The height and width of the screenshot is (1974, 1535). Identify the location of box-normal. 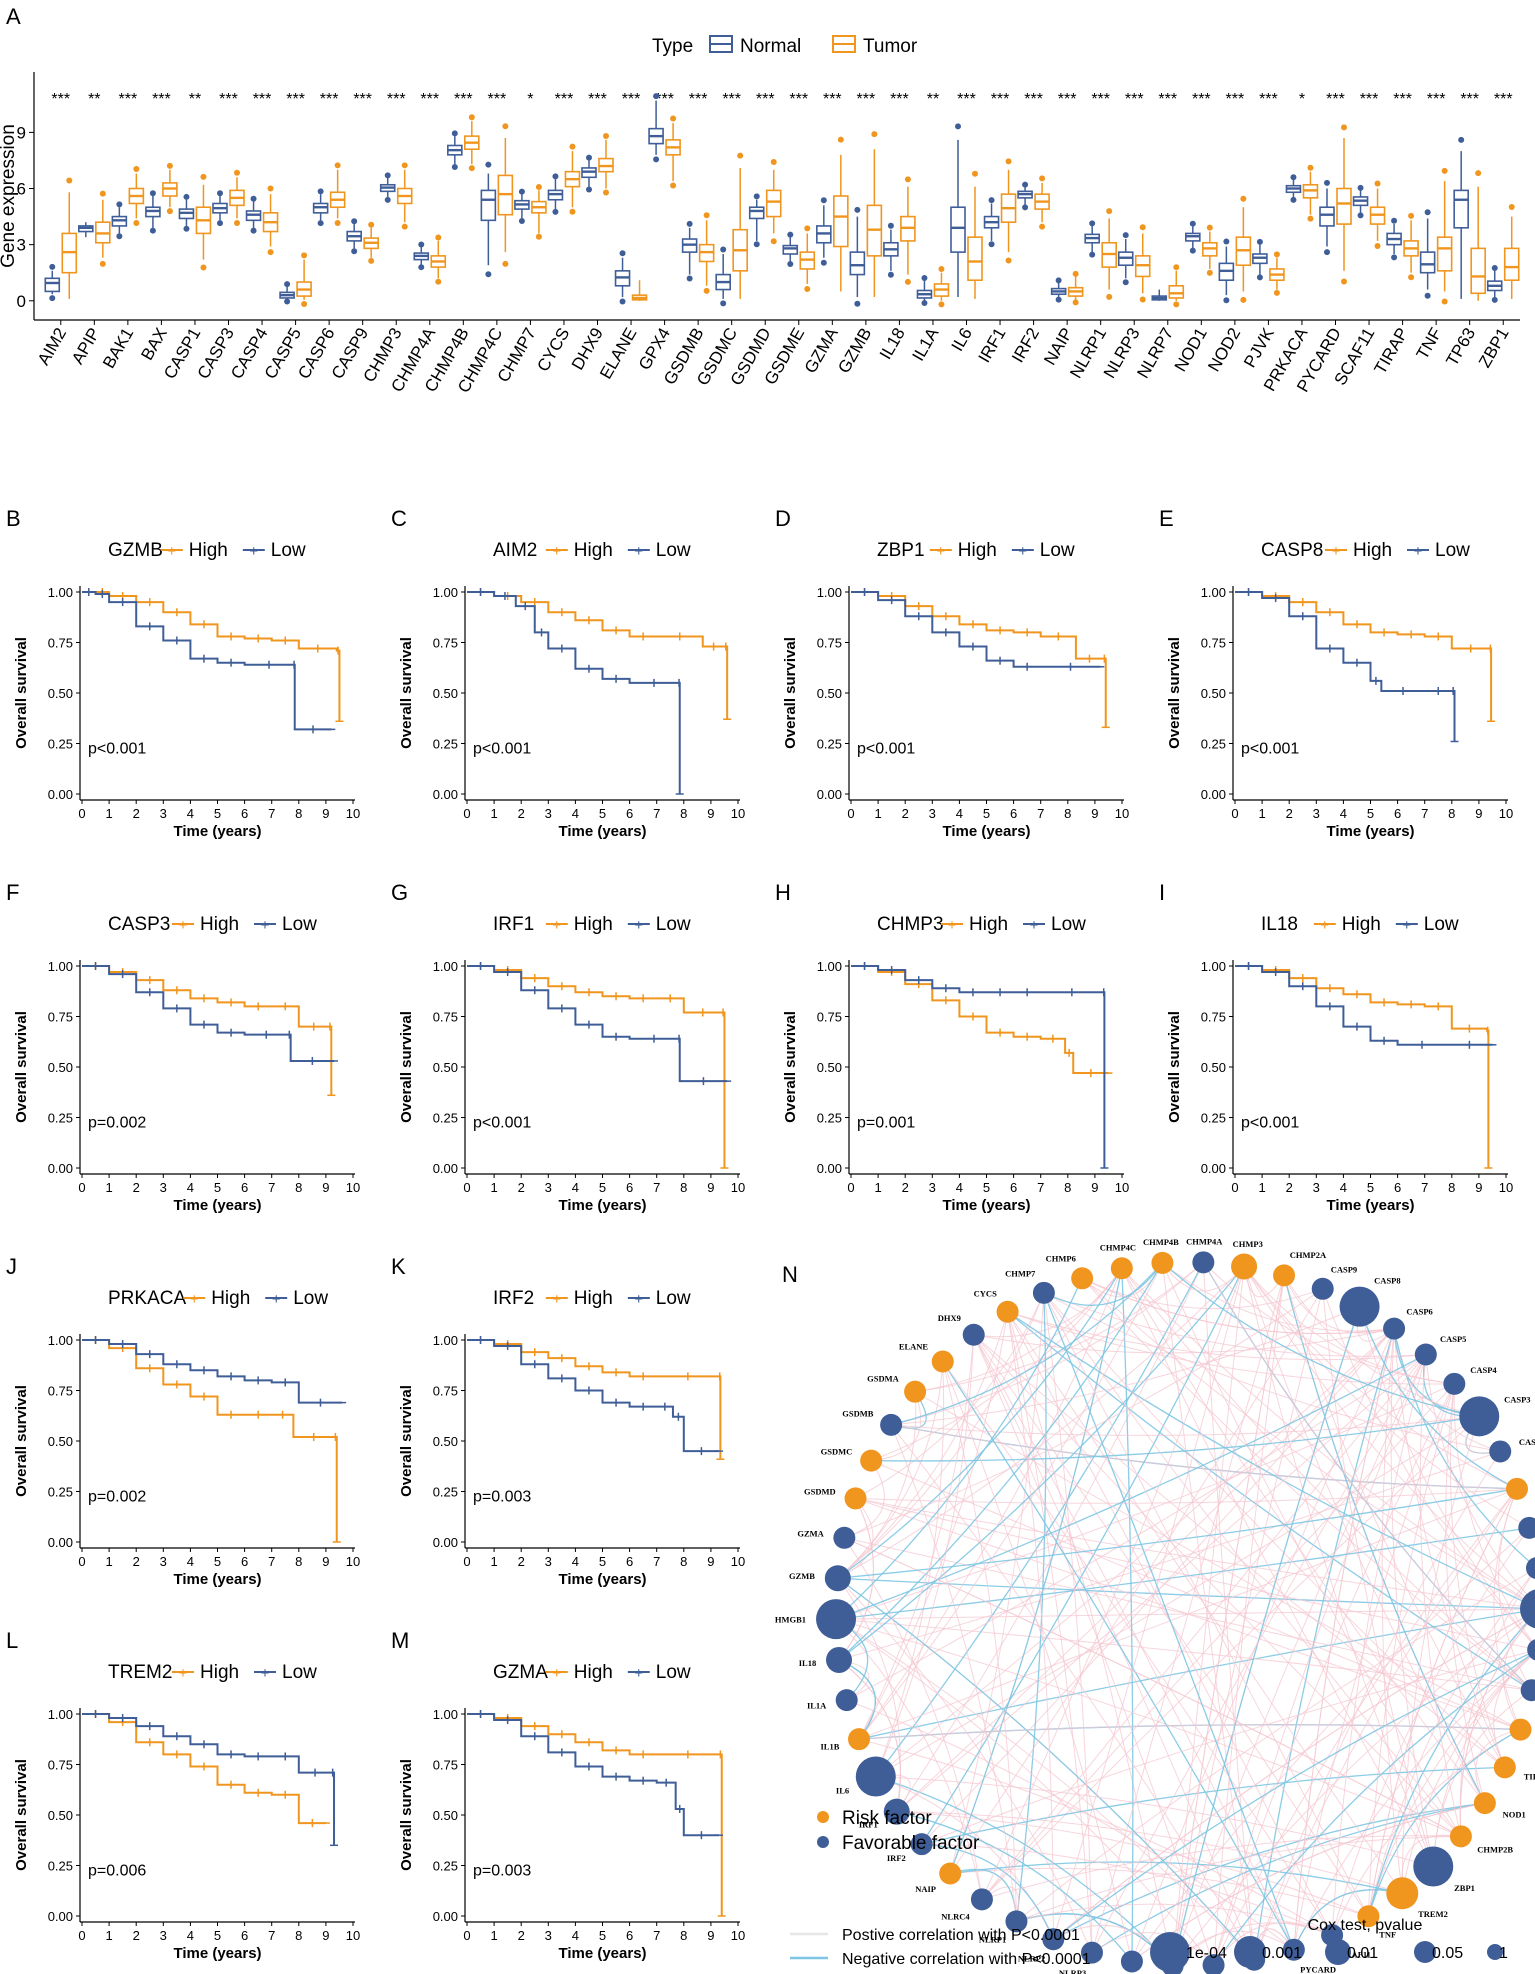
(1427, 262).